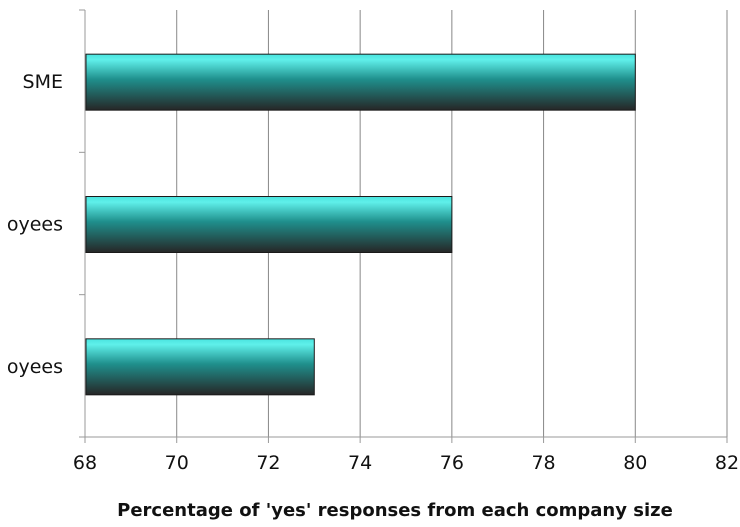 This screenshot has height=527, width=740. What do you see at coordinates (452, 463) in the screenshot?
I see `x-tick-label: 76` at bounding box center [452, 463].